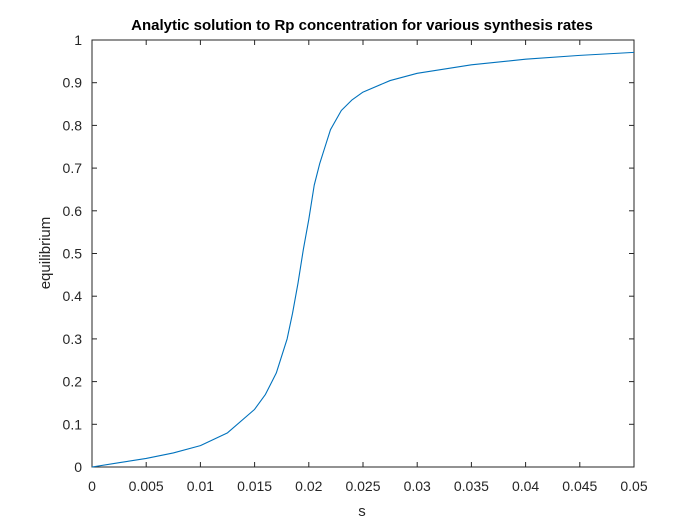  What do you see at coordinates (45, 253) in the screenshot?
I see `y-axis-label: equilibrium` at bounding box center [45, 253].